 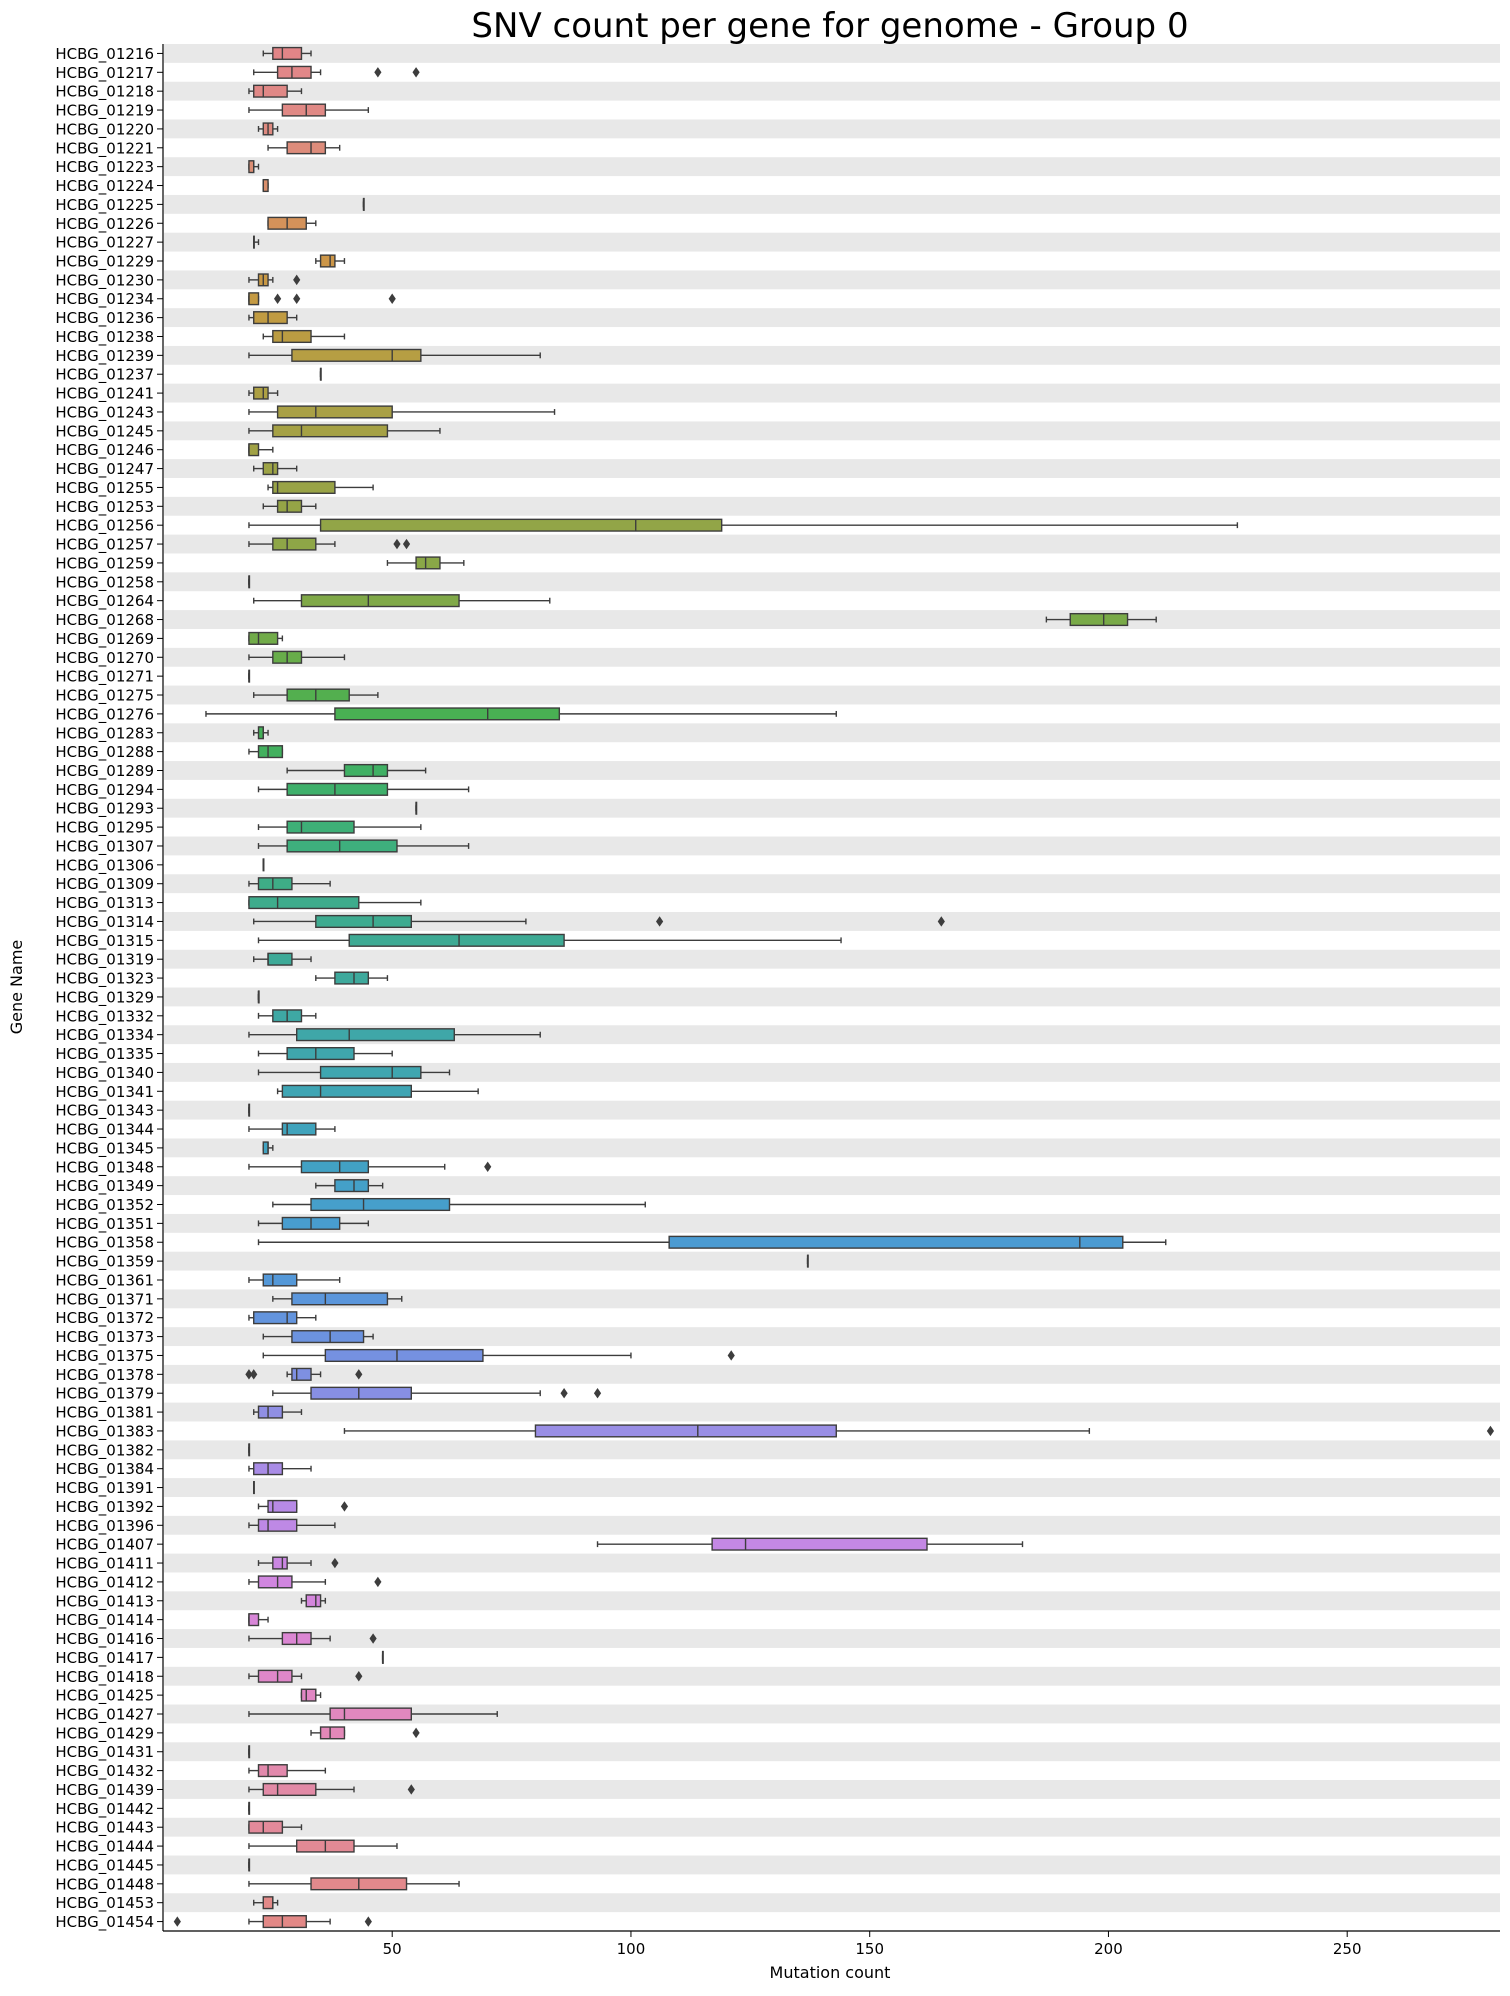 I want to click on y-tick-label: HCBG_01381, so click(x=104, y=1413).